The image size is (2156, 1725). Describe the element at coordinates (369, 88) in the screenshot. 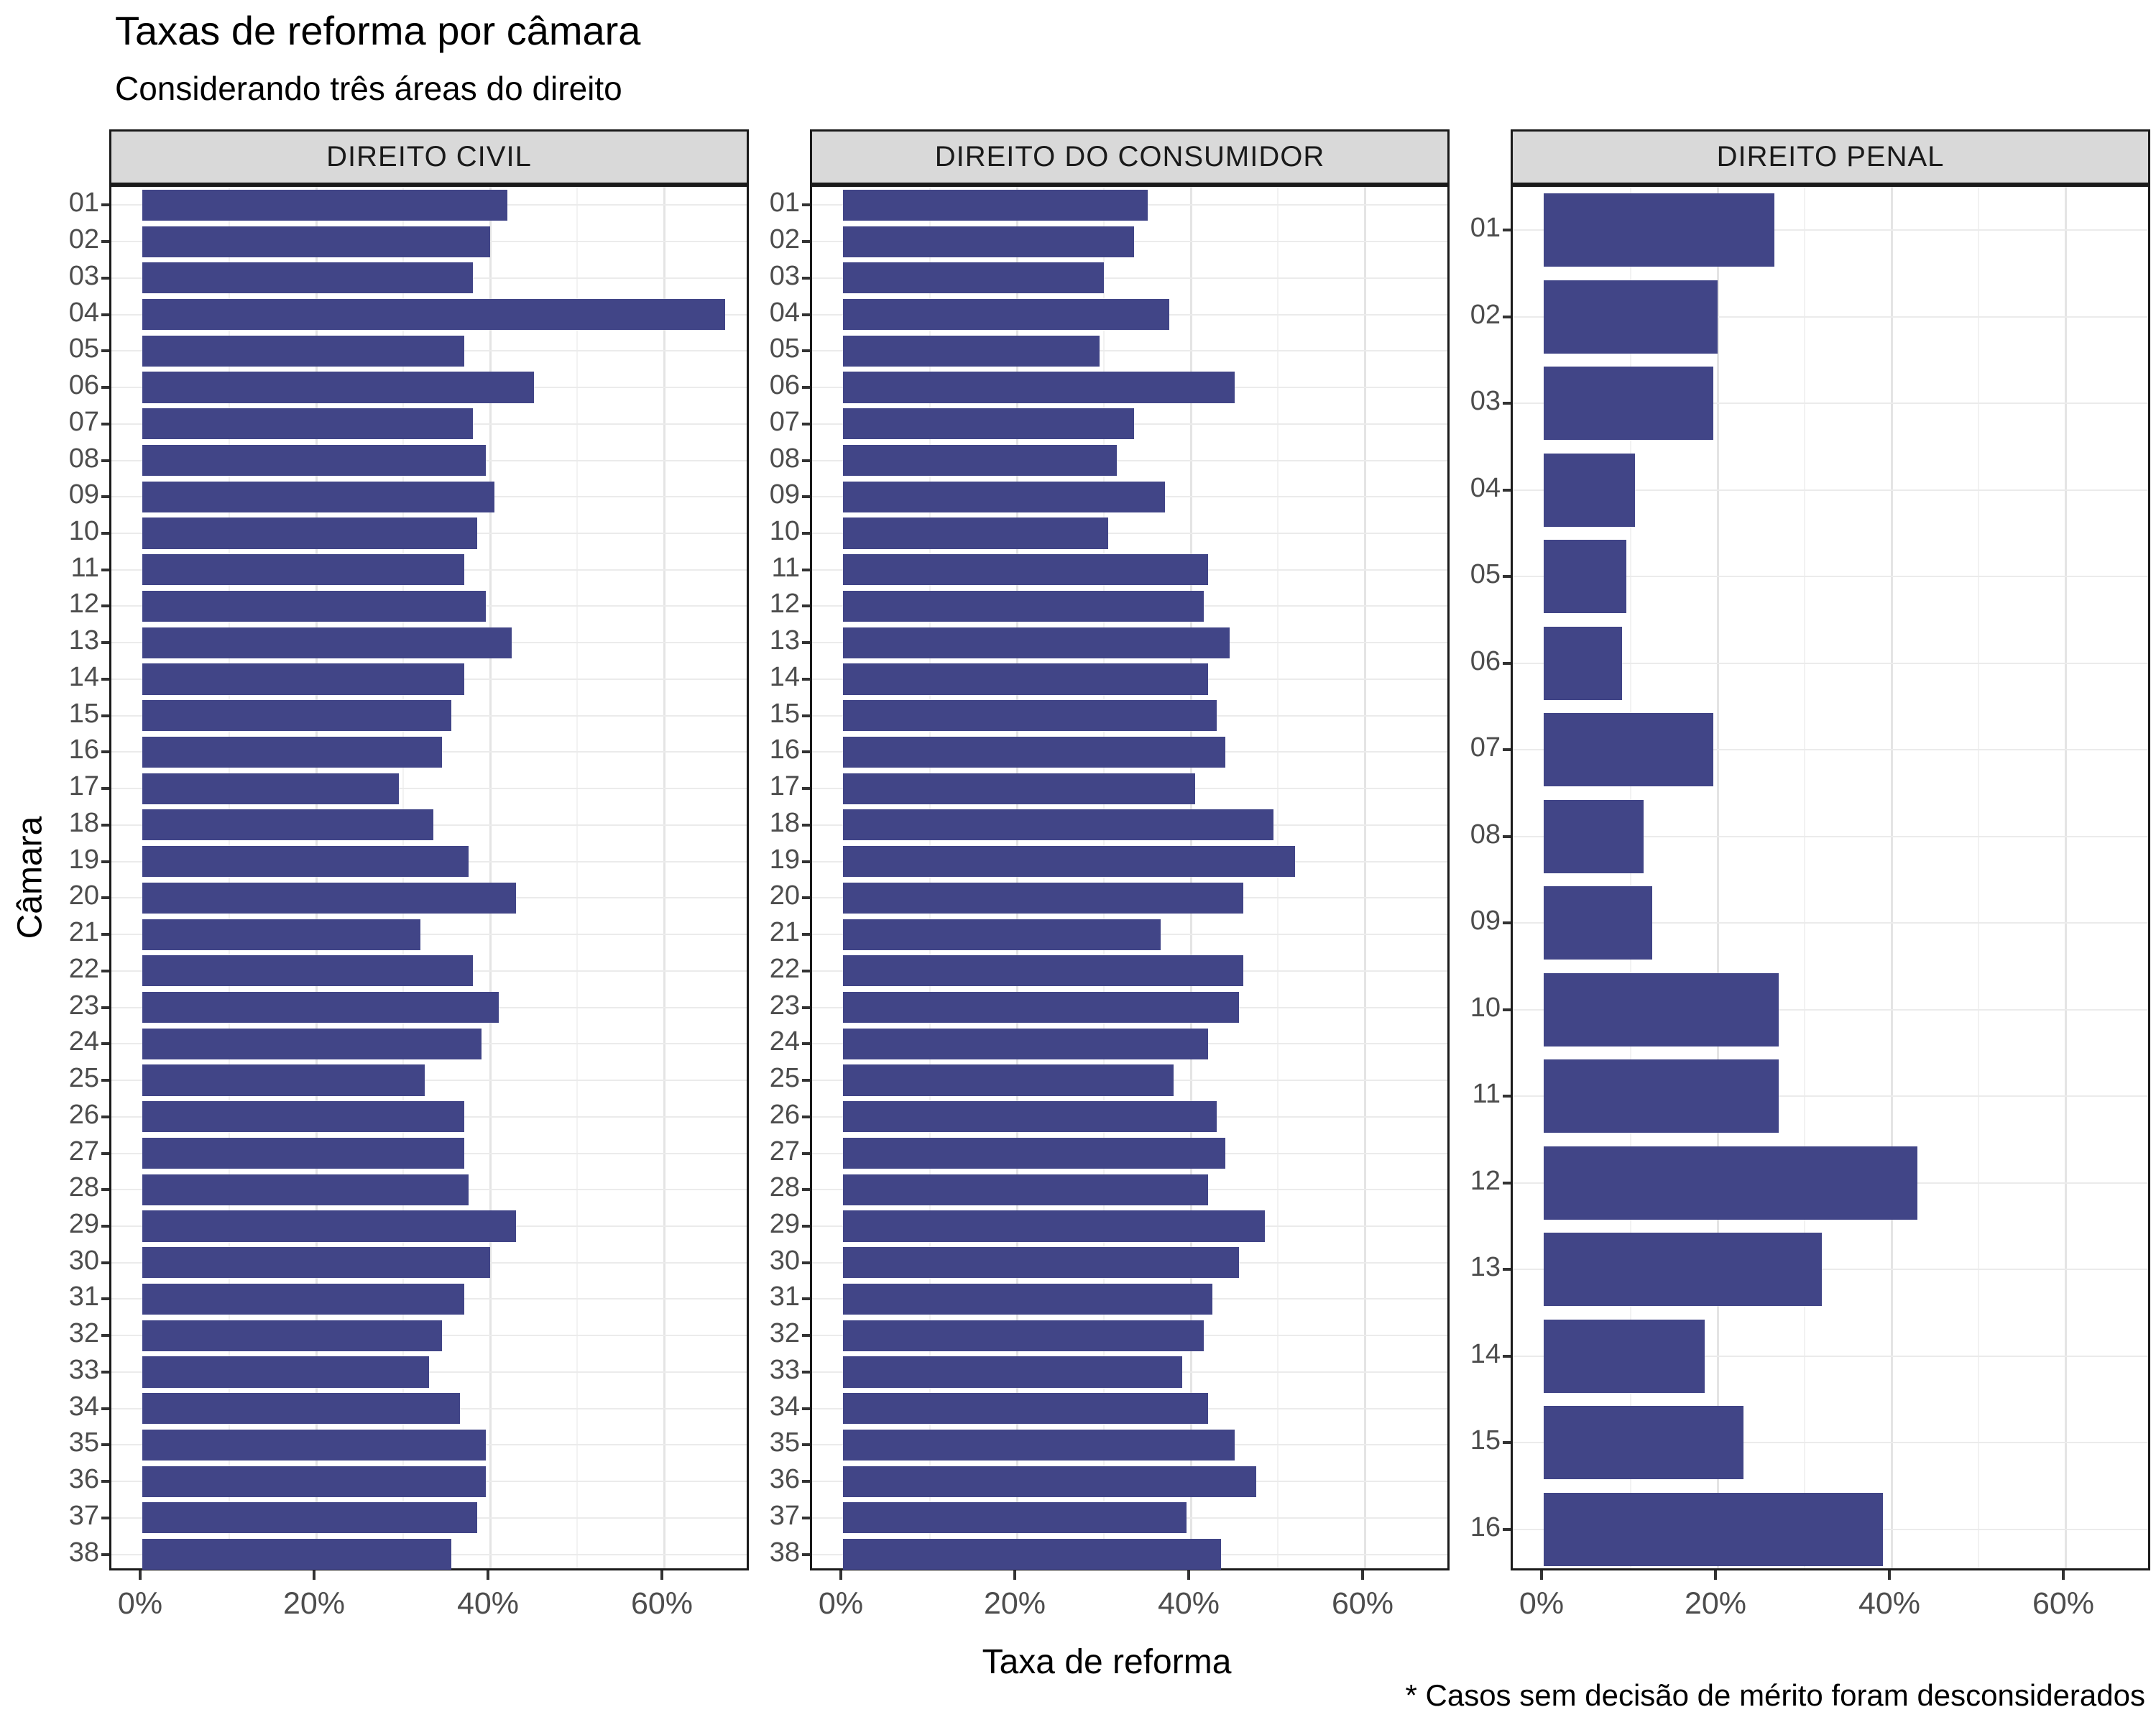

I see `chart-subtitle: Considerando três áreas do direito` at that location.